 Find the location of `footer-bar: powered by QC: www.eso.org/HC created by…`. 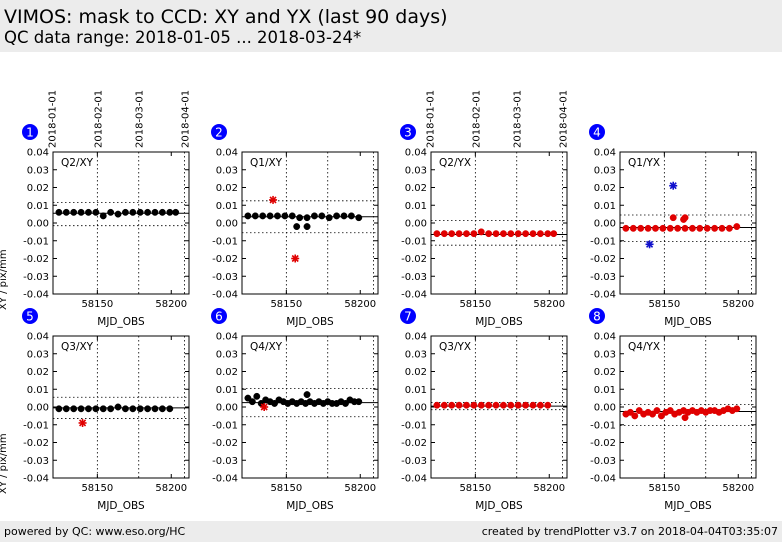

footer-bar: powered by QC: www.eso.org/HC created by… is located at coordinates (391, 531).